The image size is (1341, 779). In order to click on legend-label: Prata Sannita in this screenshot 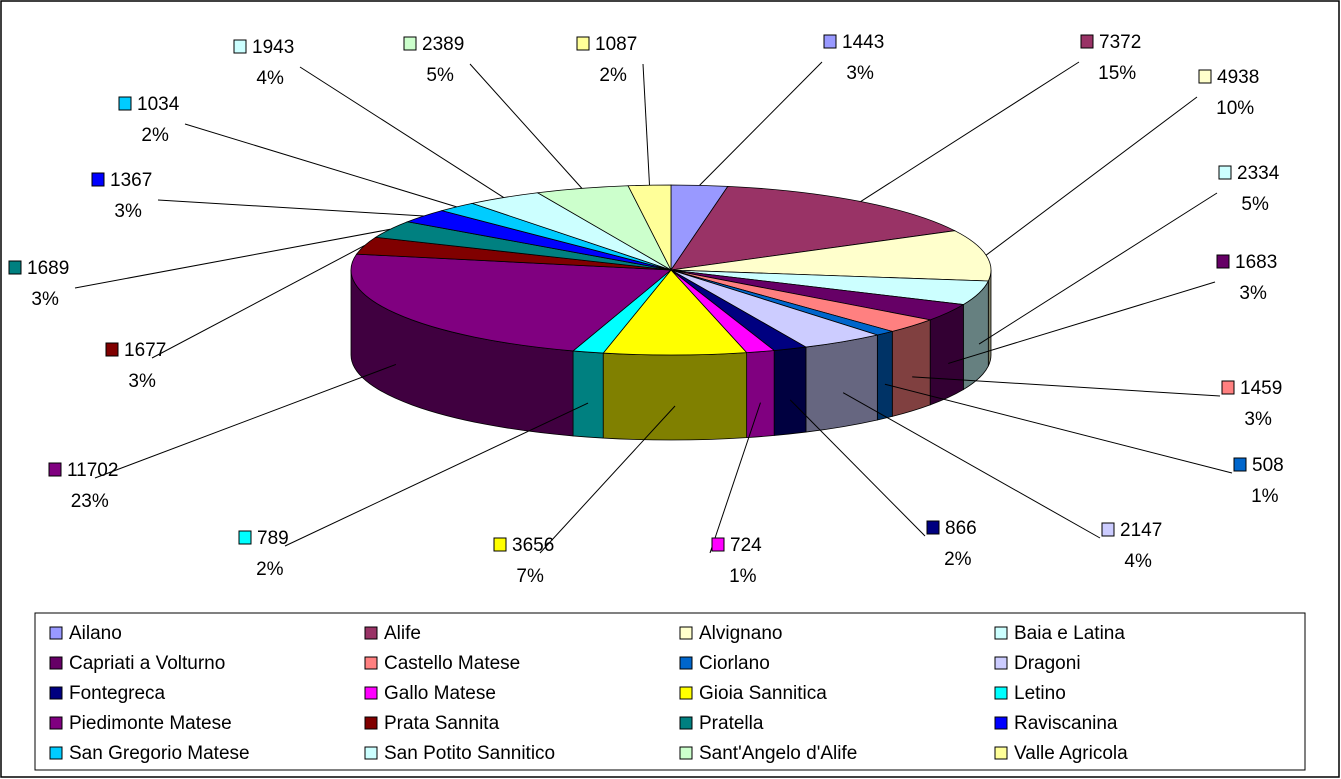, I will do `click(442, 723)`.